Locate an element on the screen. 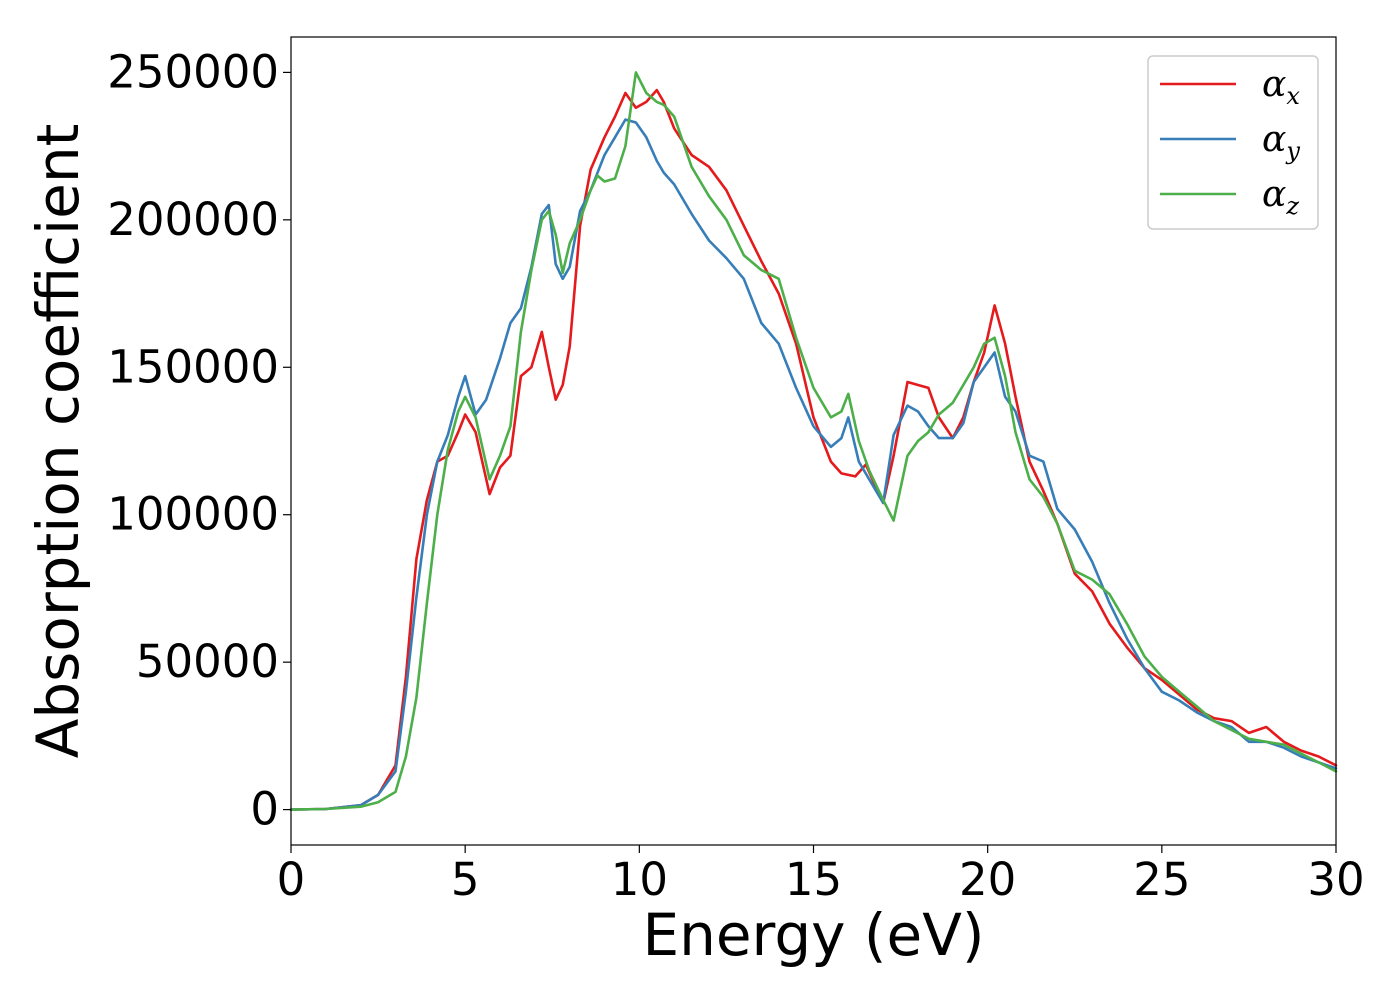 Image resolution: width=1400 pixels, height=1000 pixels. y-tick-label: 150000 is located at coordinates (193, 366).